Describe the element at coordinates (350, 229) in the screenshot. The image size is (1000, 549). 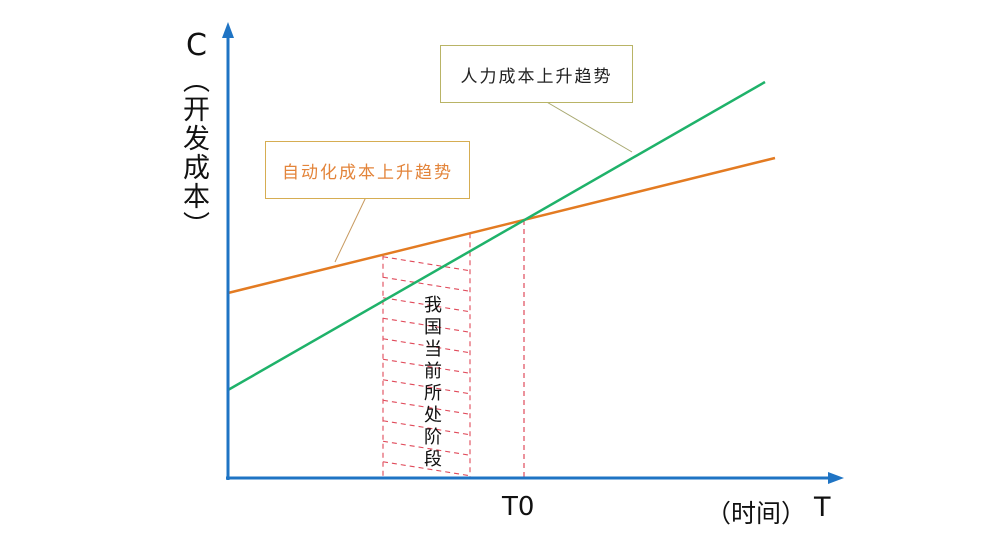
I see `automation-leader-line` at that location.